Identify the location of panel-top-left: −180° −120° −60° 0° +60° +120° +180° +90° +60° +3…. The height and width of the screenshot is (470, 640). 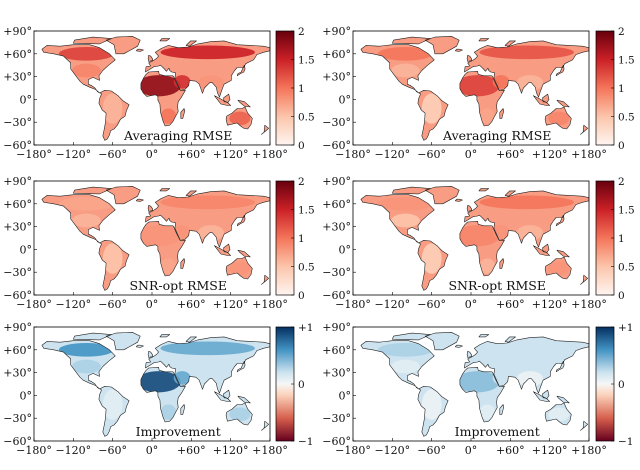
(158, 93).